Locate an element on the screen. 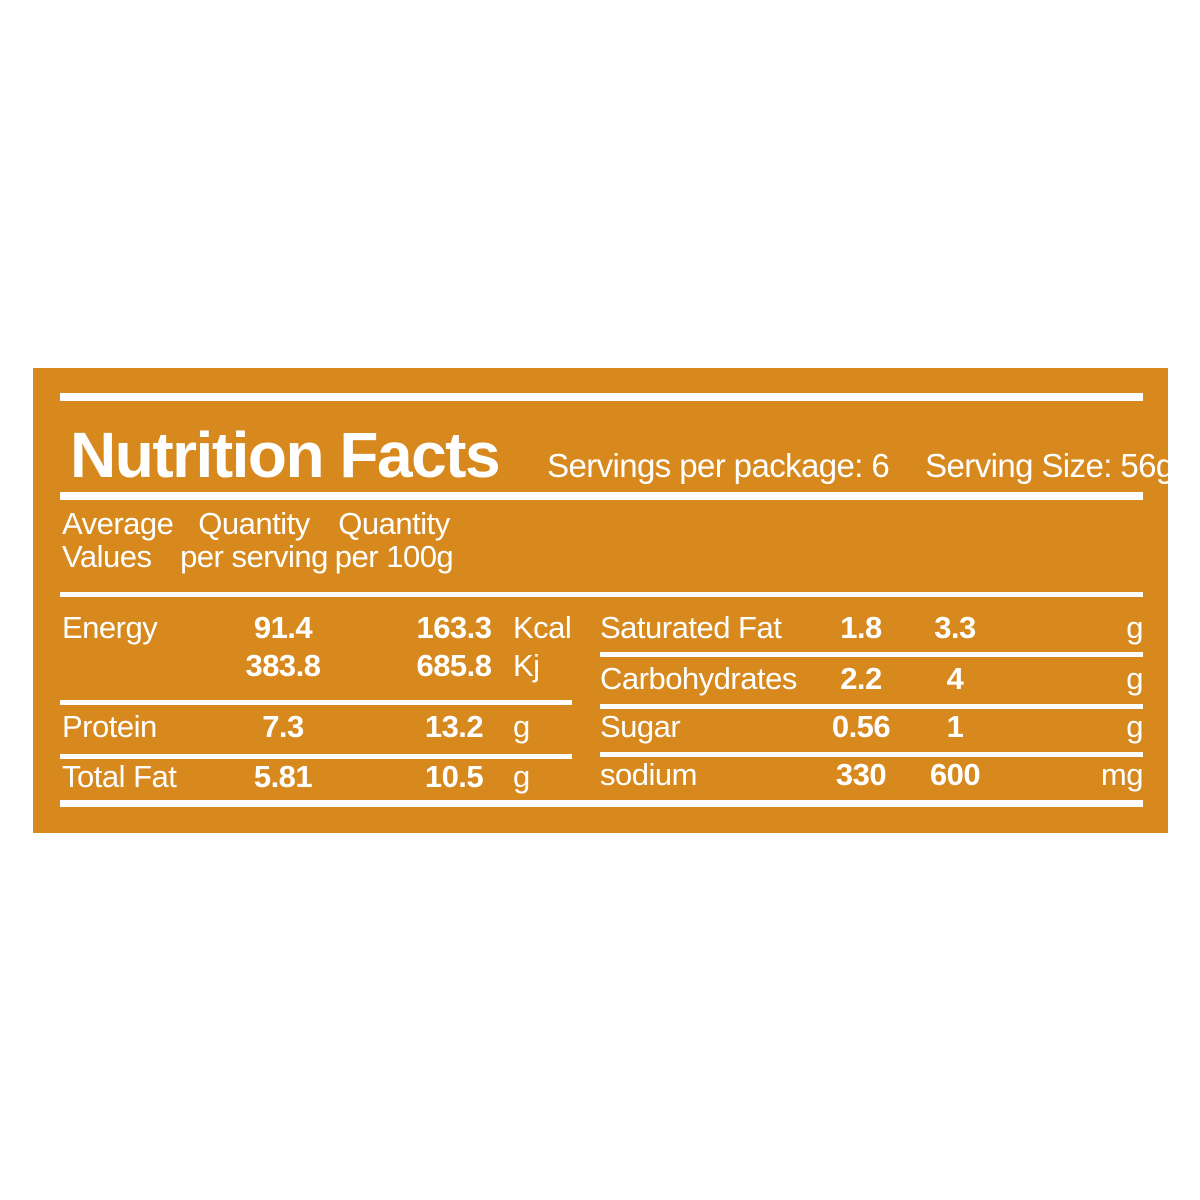  table-row-energy: Energy 91.4 163.3 Kcal 383.8 685.8 Kj is located at coordinates (600, 647).